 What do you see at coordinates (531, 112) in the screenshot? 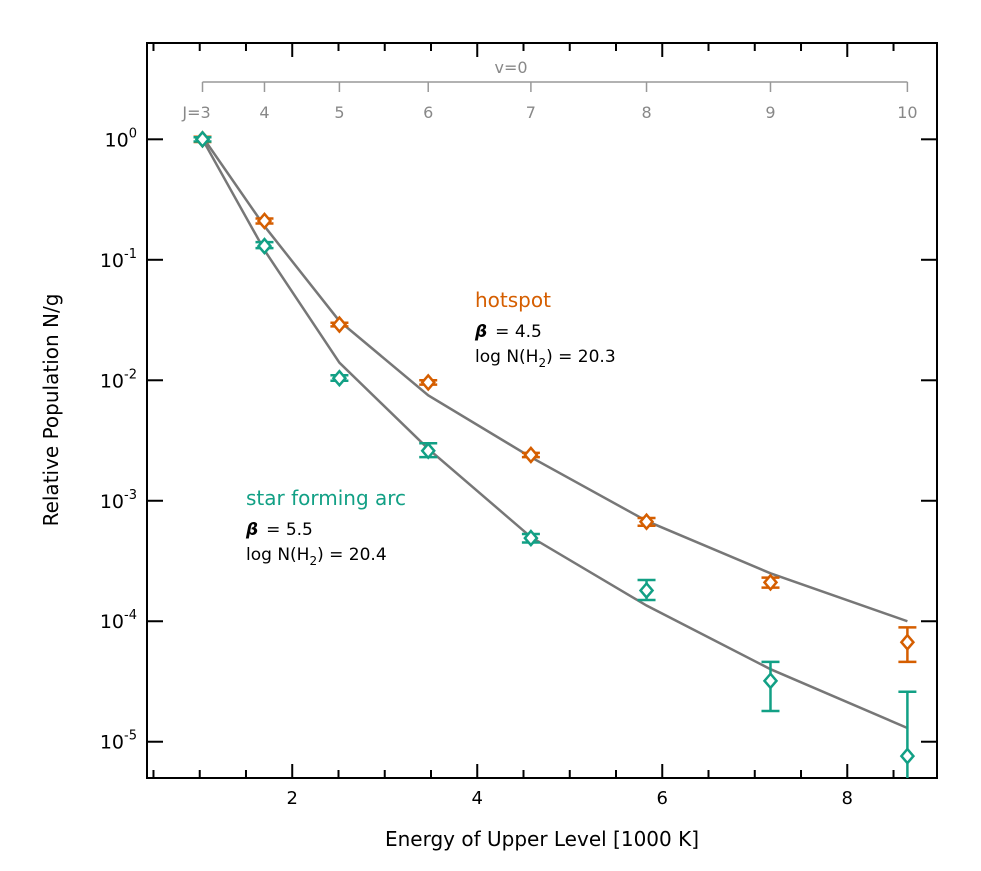
I see `top-axis-tick-label: 7` at bounding box center [531, 112].